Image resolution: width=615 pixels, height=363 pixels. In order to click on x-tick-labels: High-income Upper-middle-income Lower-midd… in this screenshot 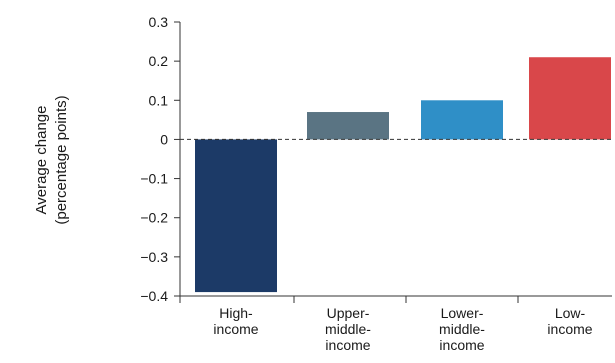, I will do `click(402, 329)`.